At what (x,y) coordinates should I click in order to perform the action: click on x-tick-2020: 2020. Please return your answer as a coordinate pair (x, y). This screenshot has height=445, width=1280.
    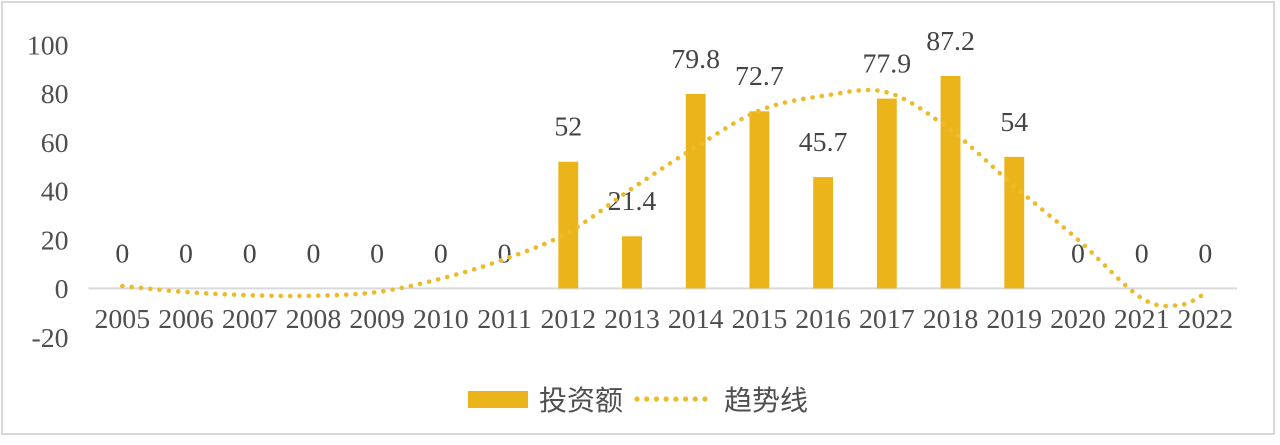
    Looking at the image, I should click on (1078, 319).